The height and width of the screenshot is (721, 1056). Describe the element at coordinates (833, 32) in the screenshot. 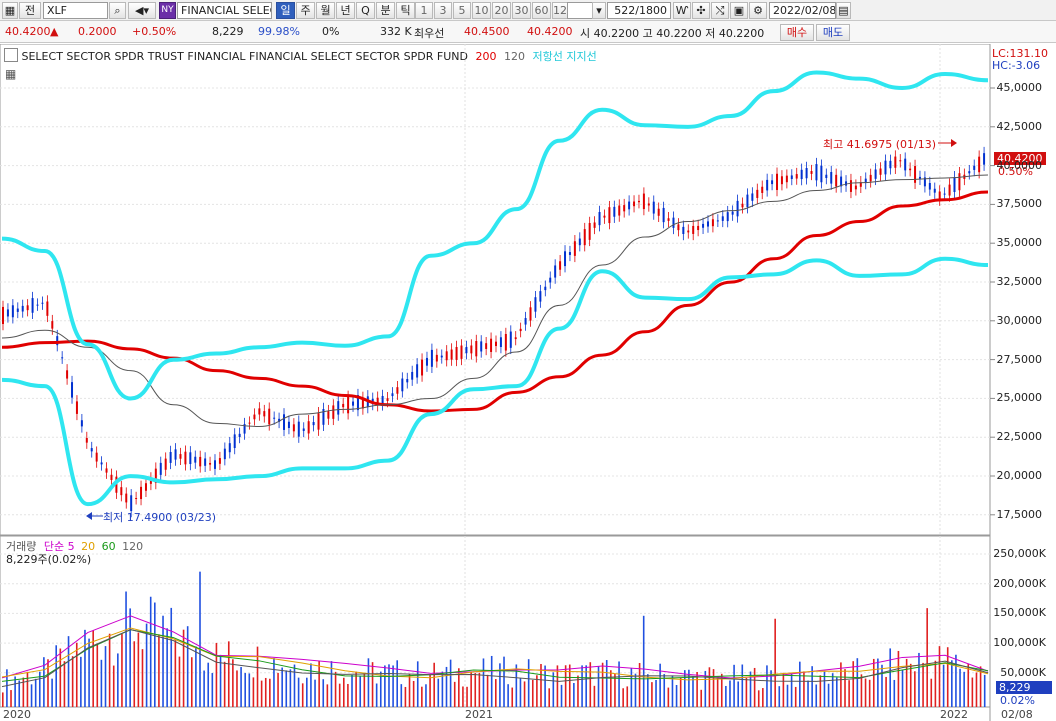

I see `sell-button: 매도` at that location.